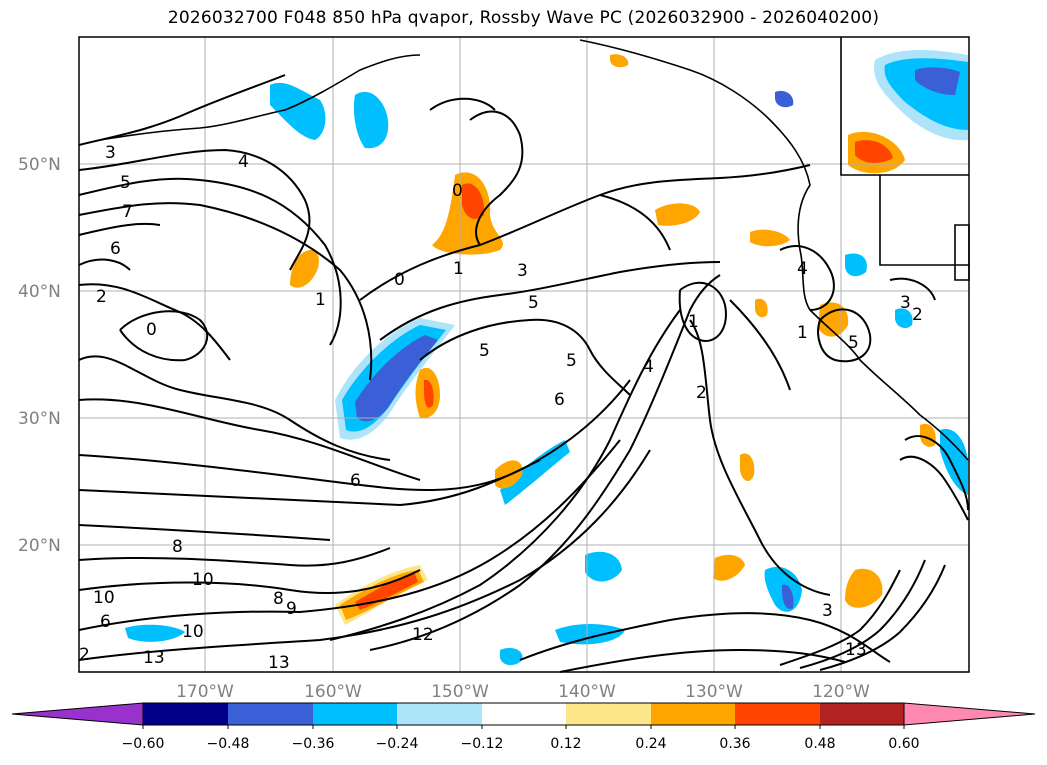  I want to click on colorbar-tick-label: −0.48, so click(228, 744).